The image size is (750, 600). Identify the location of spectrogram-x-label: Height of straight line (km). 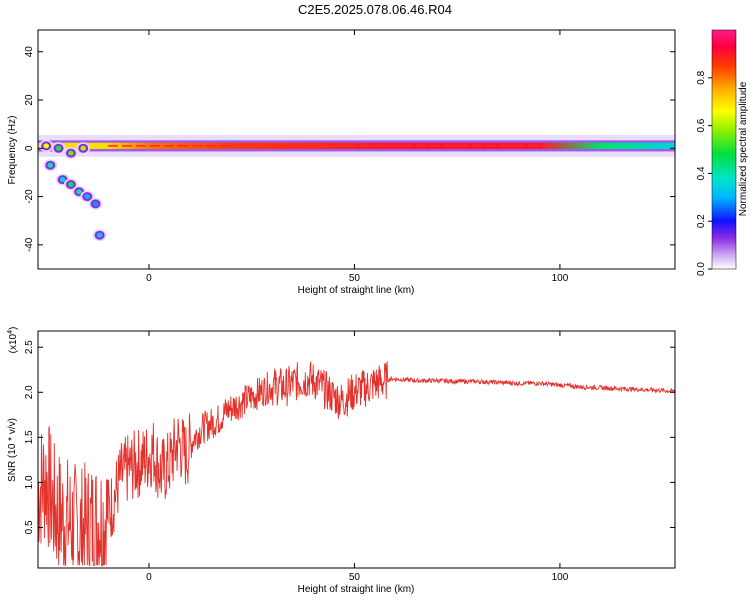
(356, 290).